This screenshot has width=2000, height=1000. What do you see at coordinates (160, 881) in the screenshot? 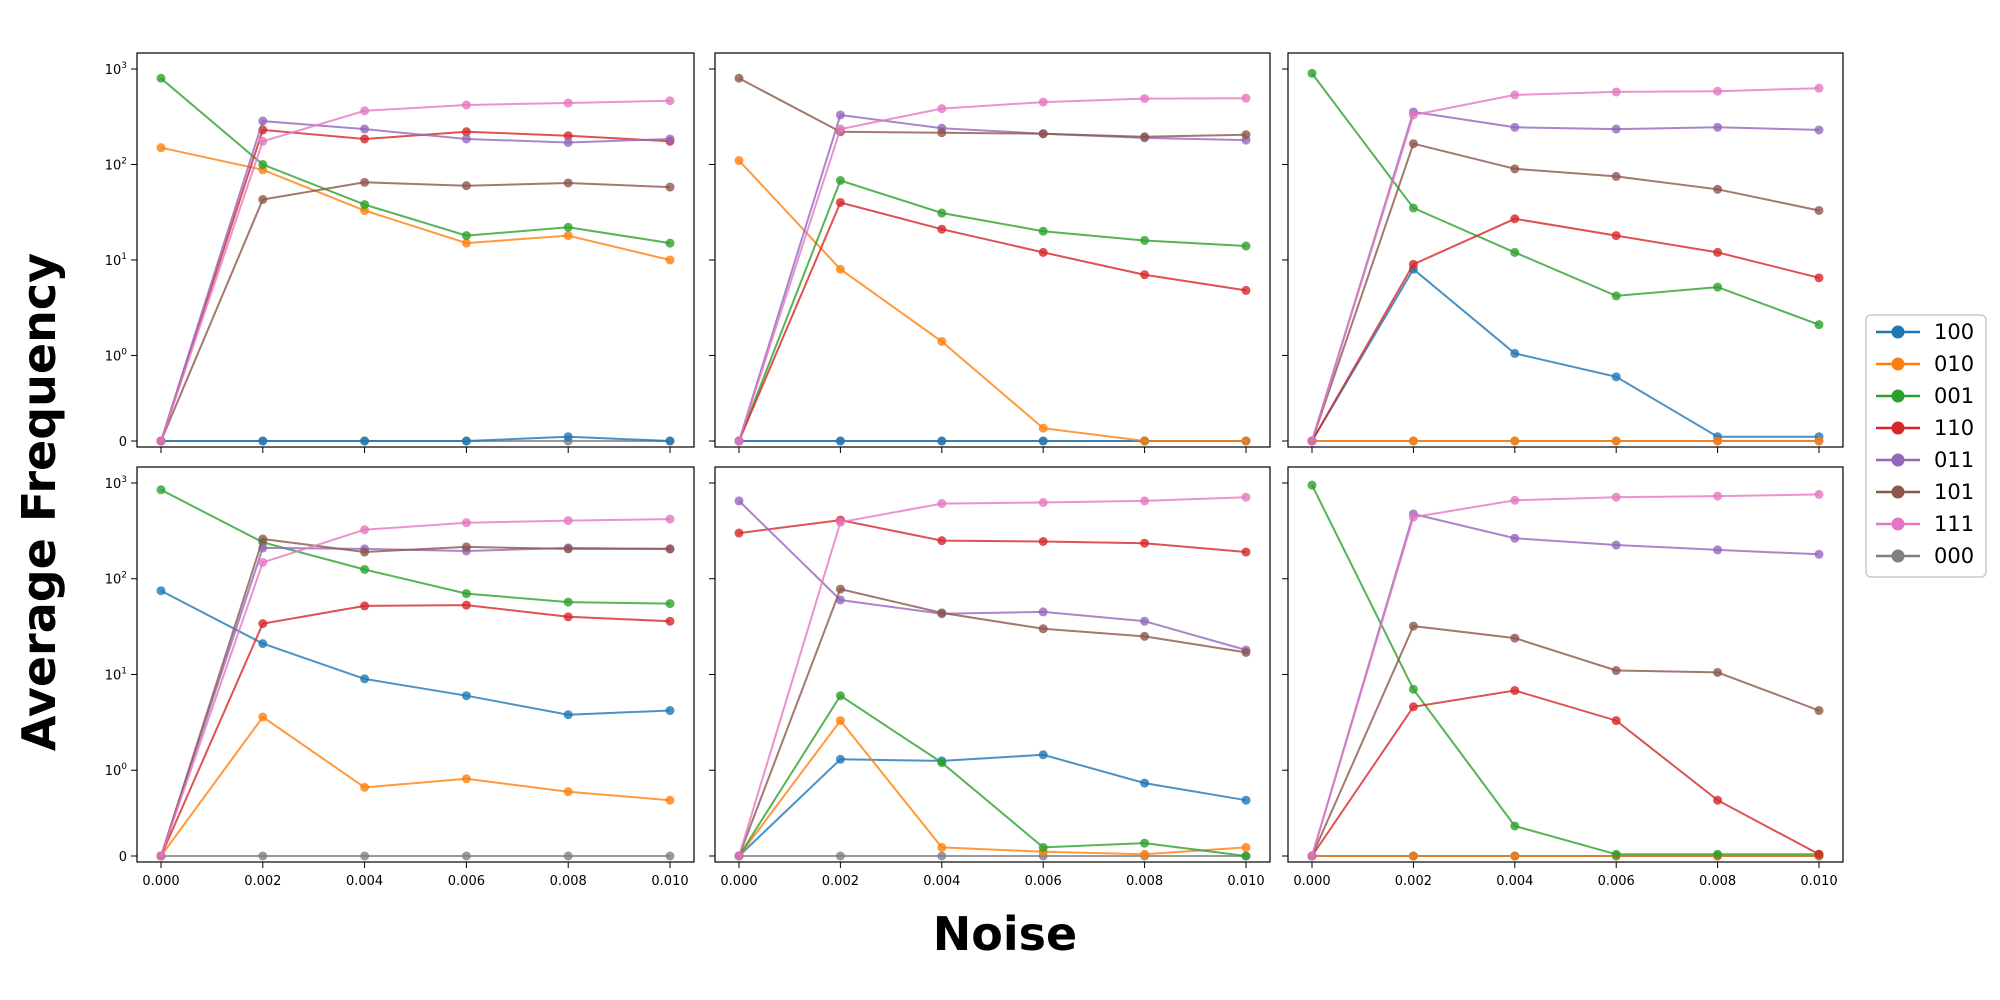
I see `x-tick-label: 0.000` at bounding box center [160, 881].